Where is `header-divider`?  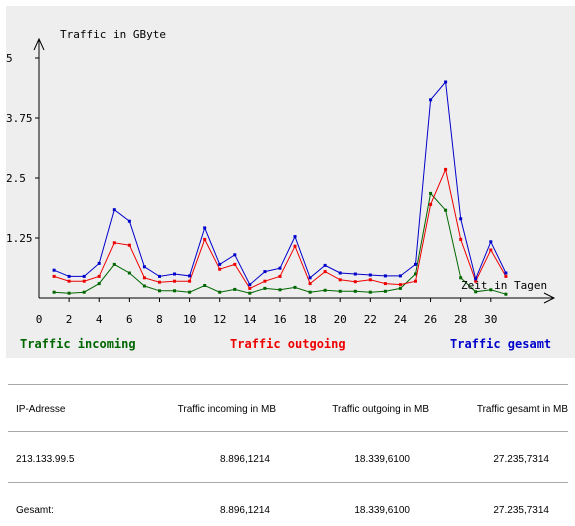 header-divider is located at coordinates (288, 431).